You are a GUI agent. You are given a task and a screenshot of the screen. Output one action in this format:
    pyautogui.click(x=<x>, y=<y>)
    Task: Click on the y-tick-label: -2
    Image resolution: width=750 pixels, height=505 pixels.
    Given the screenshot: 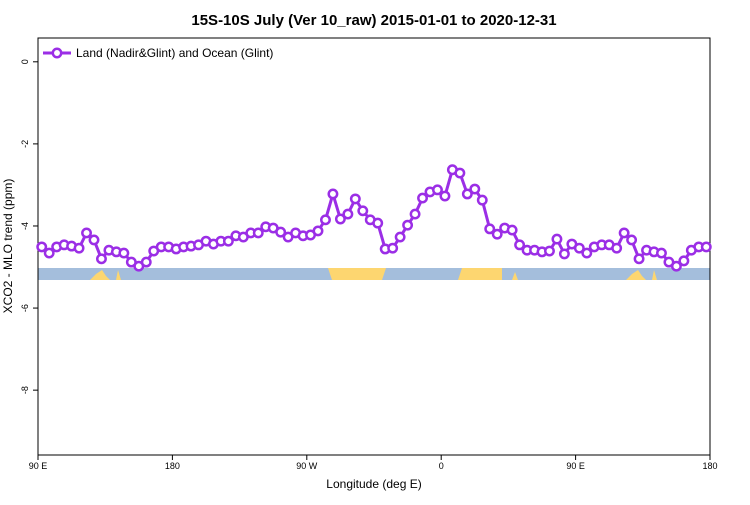 What is the action you would take?
    pyautogui.click(x=25, y=144)
    